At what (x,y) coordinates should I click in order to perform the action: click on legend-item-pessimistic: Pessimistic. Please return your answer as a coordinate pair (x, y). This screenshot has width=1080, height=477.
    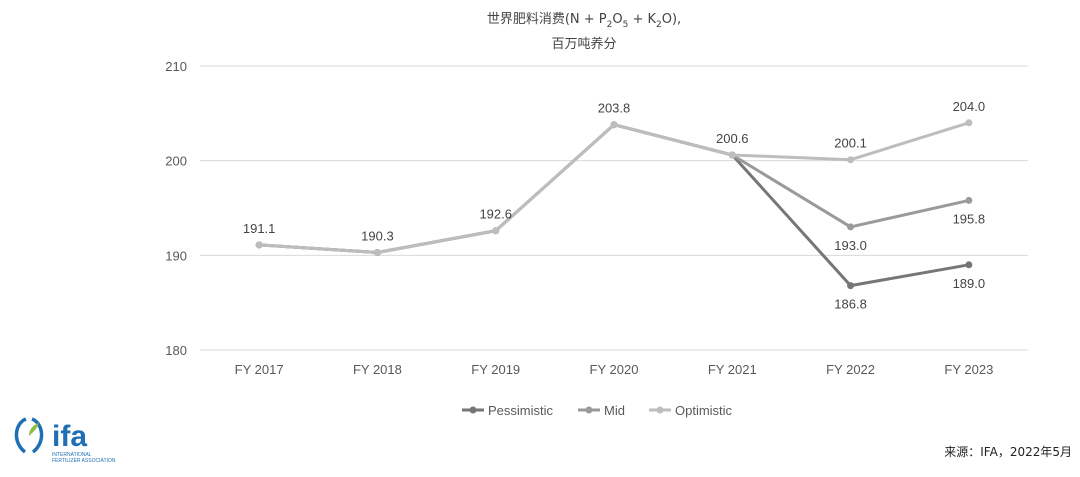
    Looking at the image, I should click on (508, 410).